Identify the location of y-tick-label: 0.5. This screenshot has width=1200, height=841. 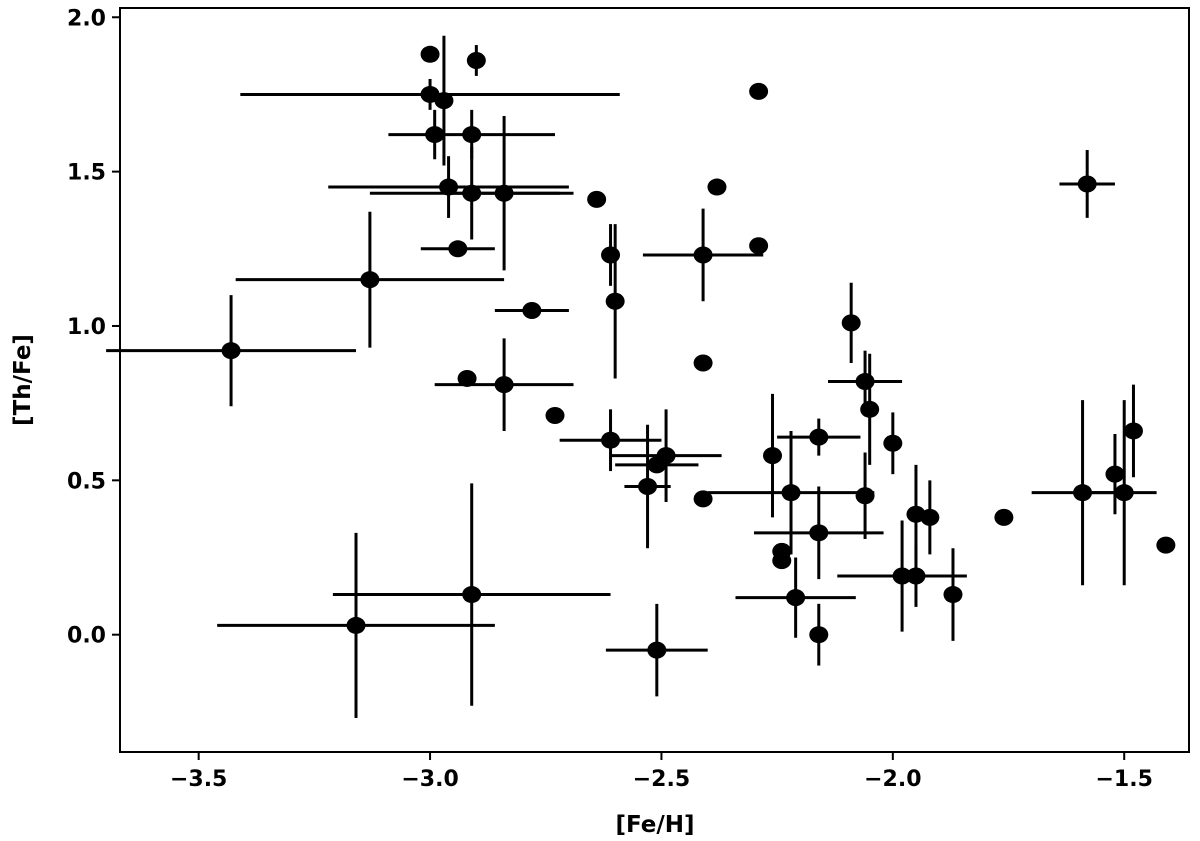
(86, 481).